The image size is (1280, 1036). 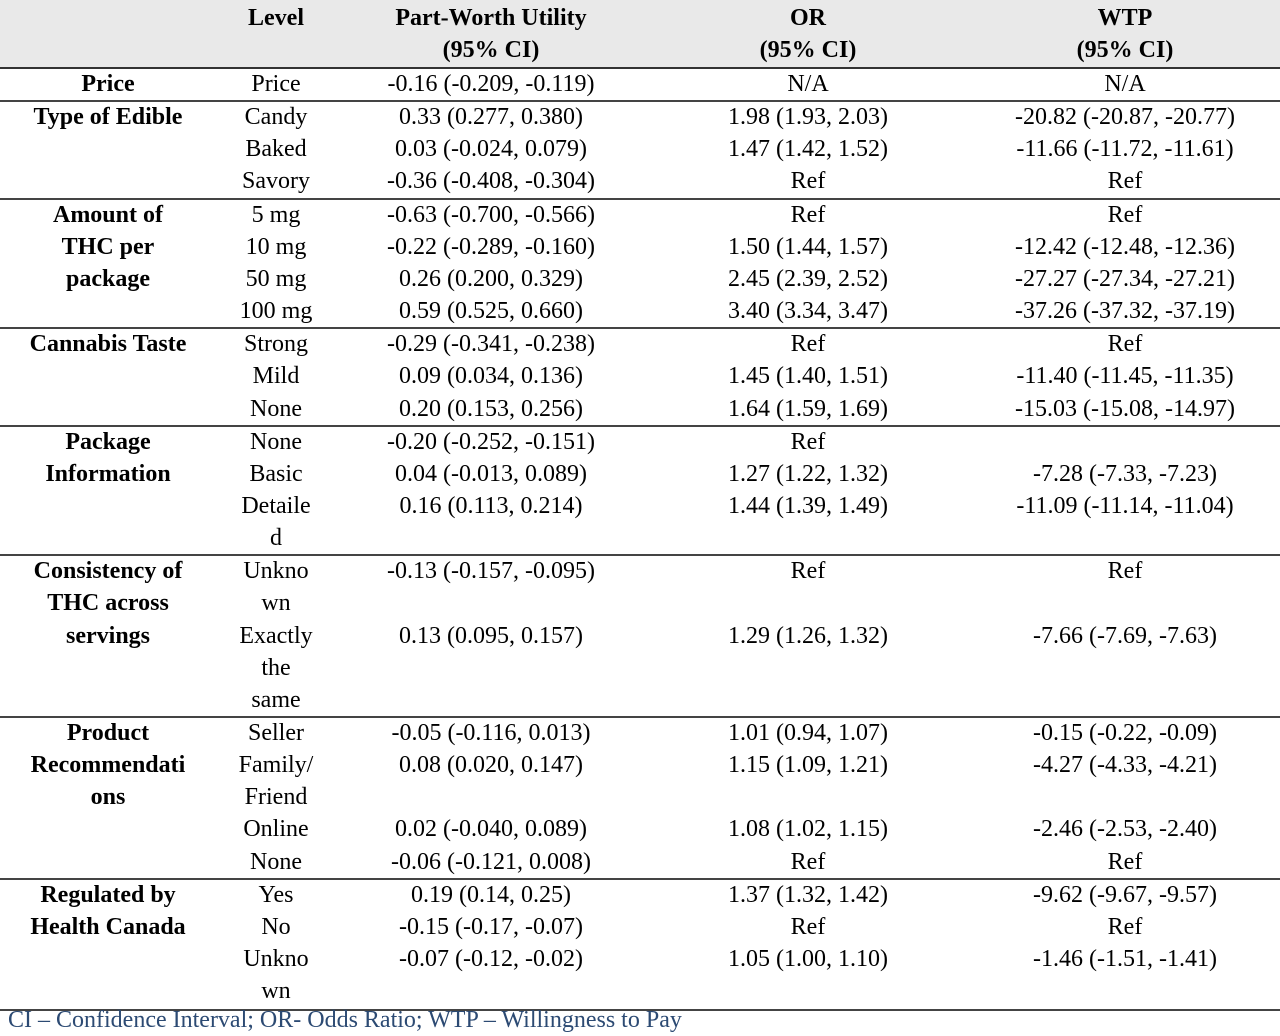 I want to click on header-part-worth-utility: Part-Worth Utility (95% CI), so click(x=491, y=34).